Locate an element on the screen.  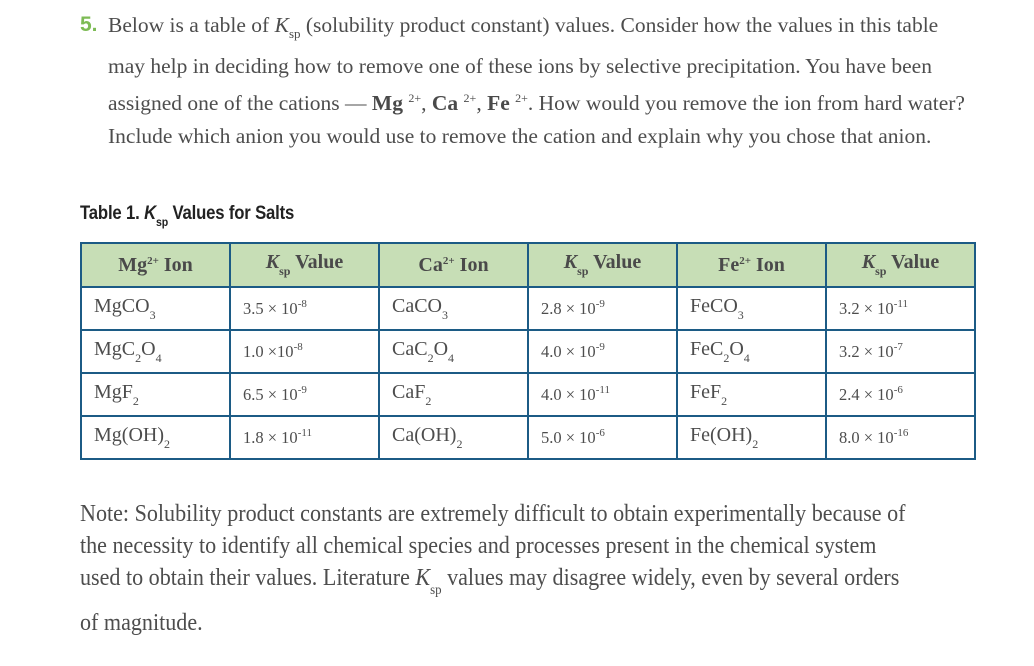
caption-suffix: Values for Salts is located at coordinates (231, 213).